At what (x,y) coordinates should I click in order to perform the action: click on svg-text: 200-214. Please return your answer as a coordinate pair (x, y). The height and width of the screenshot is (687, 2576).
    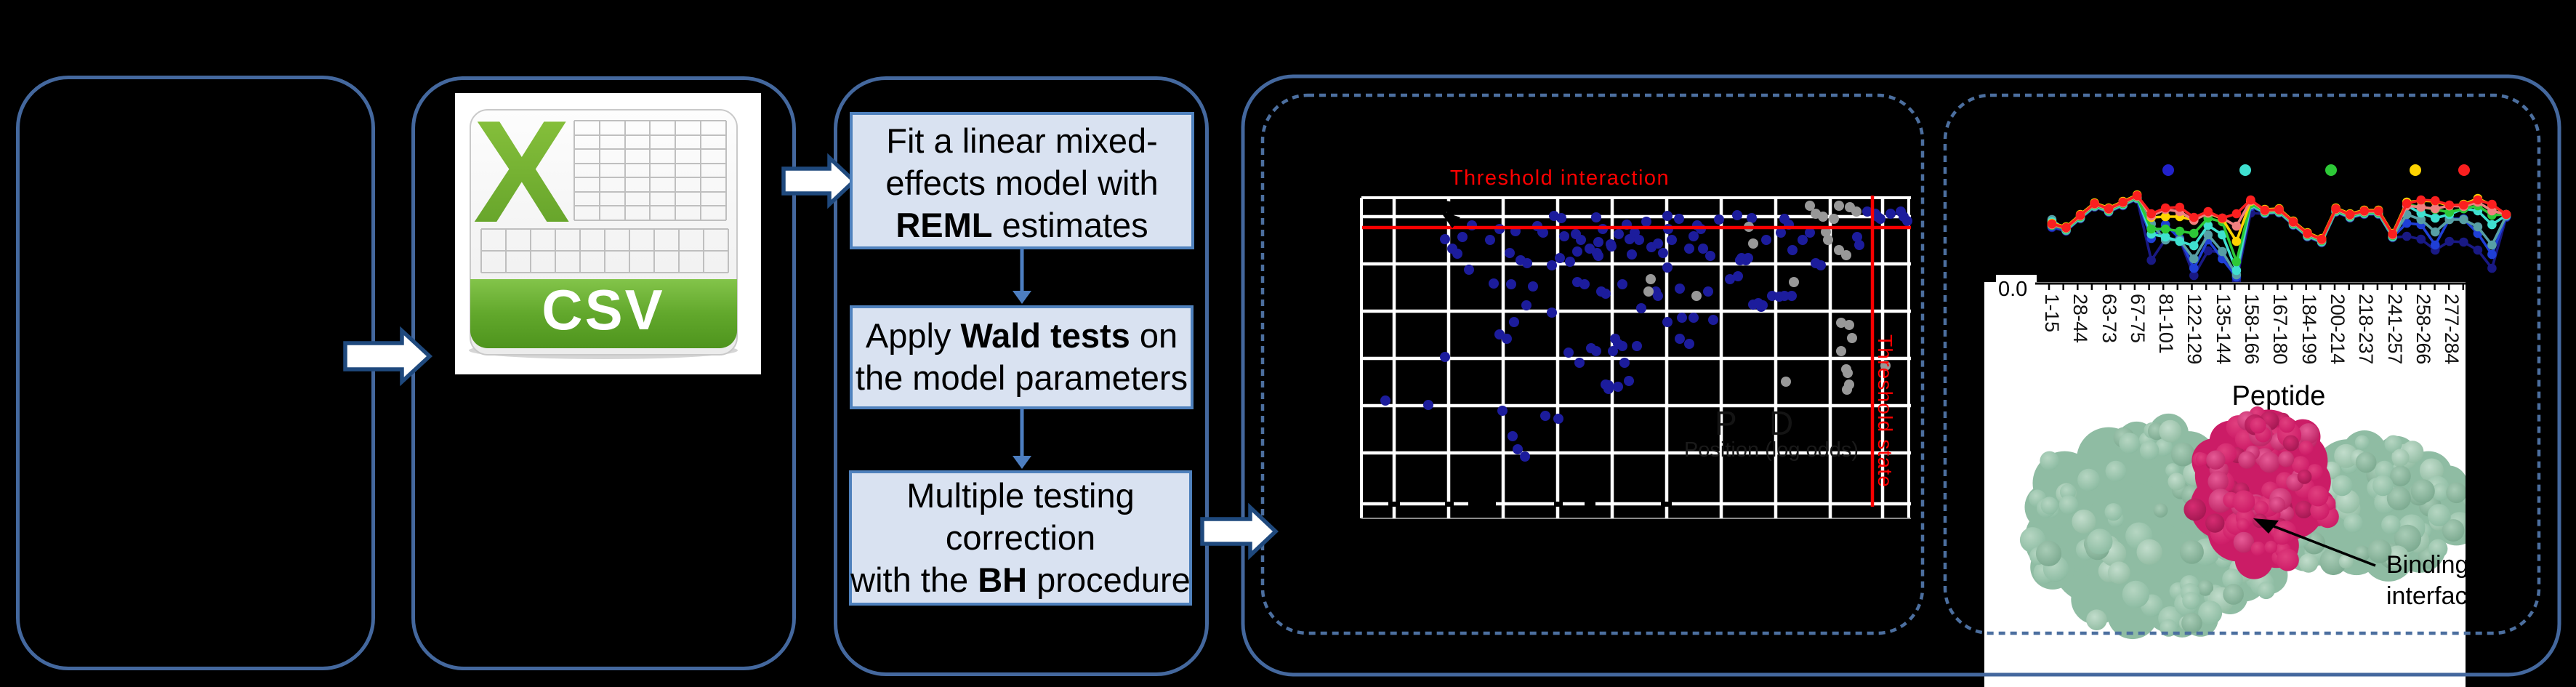
    Looking at the image, I should click on (2337, 329).